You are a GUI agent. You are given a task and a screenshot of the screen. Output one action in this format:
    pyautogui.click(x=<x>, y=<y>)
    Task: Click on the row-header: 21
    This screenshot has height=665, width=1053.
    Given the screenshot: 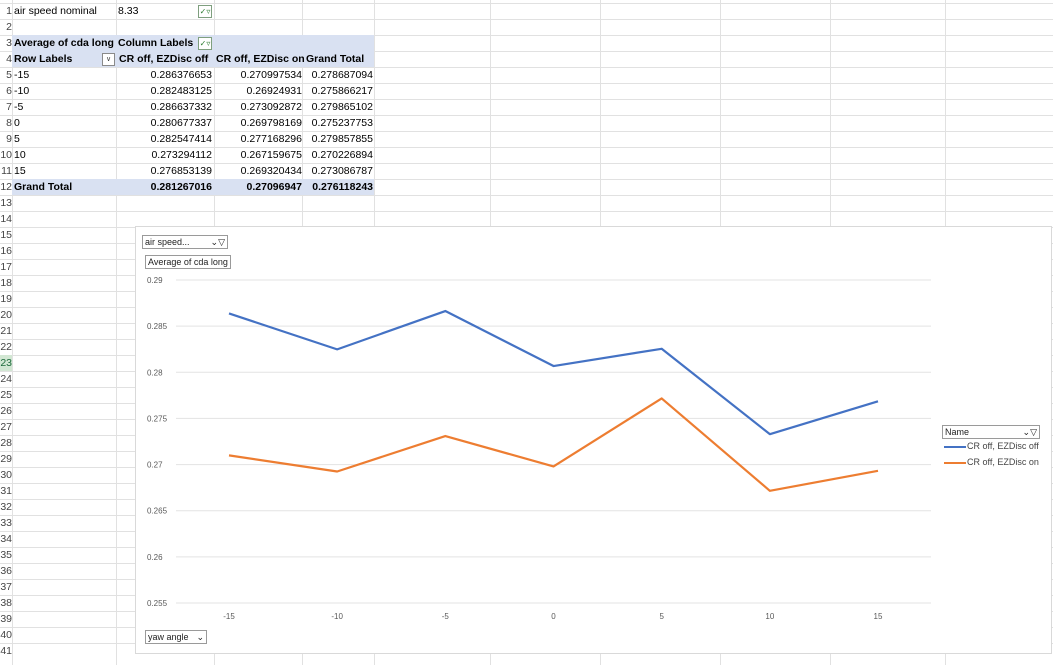 What is the action you would take?
    pyautogui.click(x=6, y=331)
    